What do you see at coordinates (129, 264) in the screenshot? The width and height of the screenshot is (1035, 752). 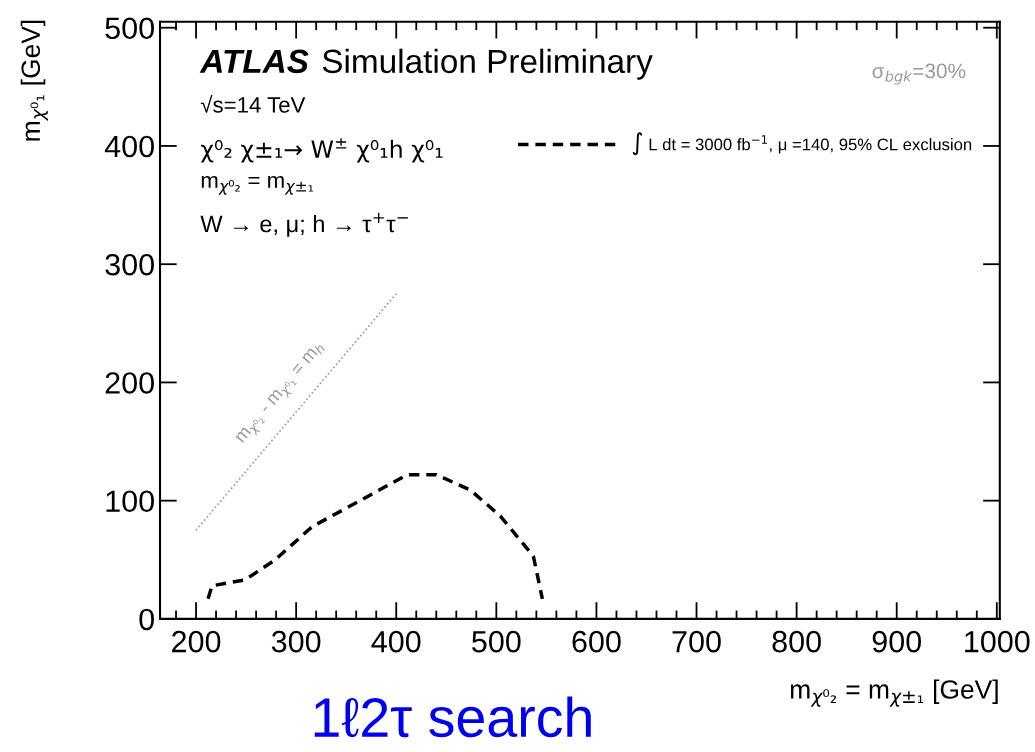 I see `y-tick-label: 300` at bounding box center [129, 264].